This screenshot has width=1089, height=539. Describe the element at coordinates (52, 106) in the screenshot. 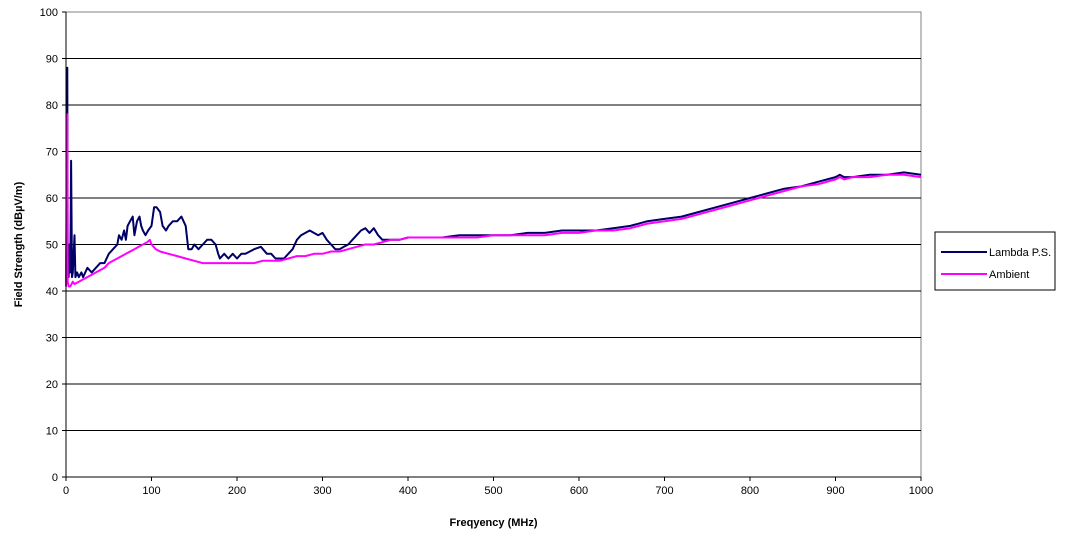

I see `y-tick-label: 80` at that location.